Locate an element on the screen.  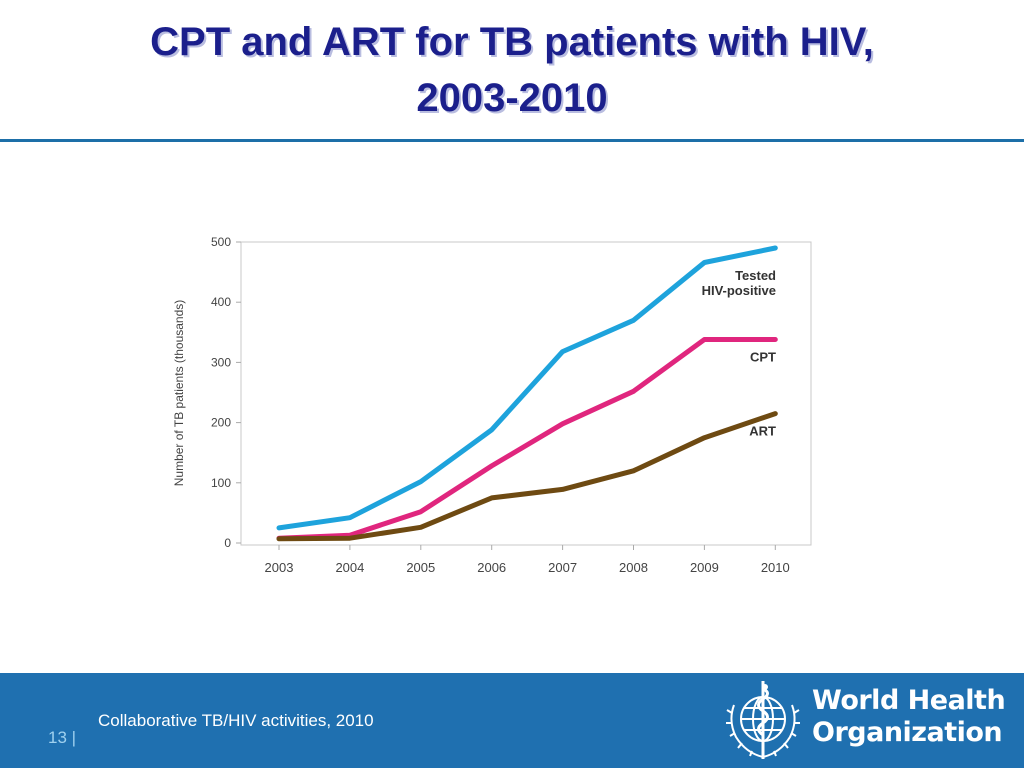
x-tick-label: 2004 is located at coordinates (349, 567).